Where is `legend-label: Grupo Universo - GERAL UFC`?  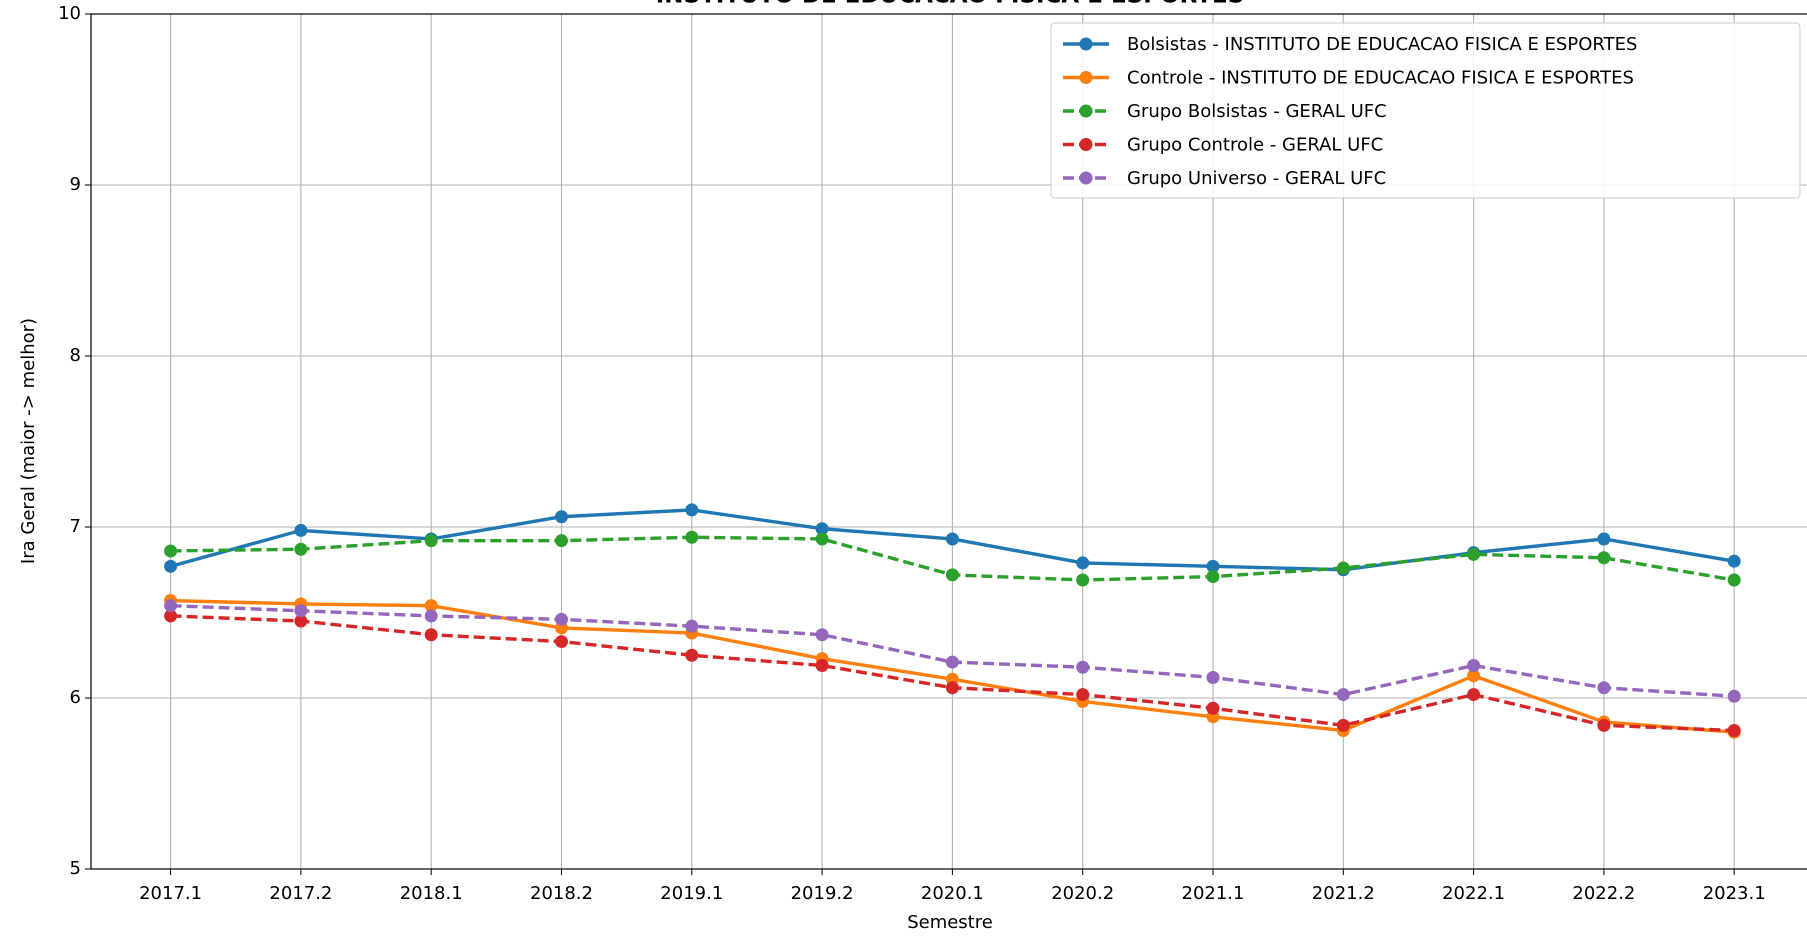
legend-label: Grupo Universo - GERAL UFC is located at coordinates (1256, 178).